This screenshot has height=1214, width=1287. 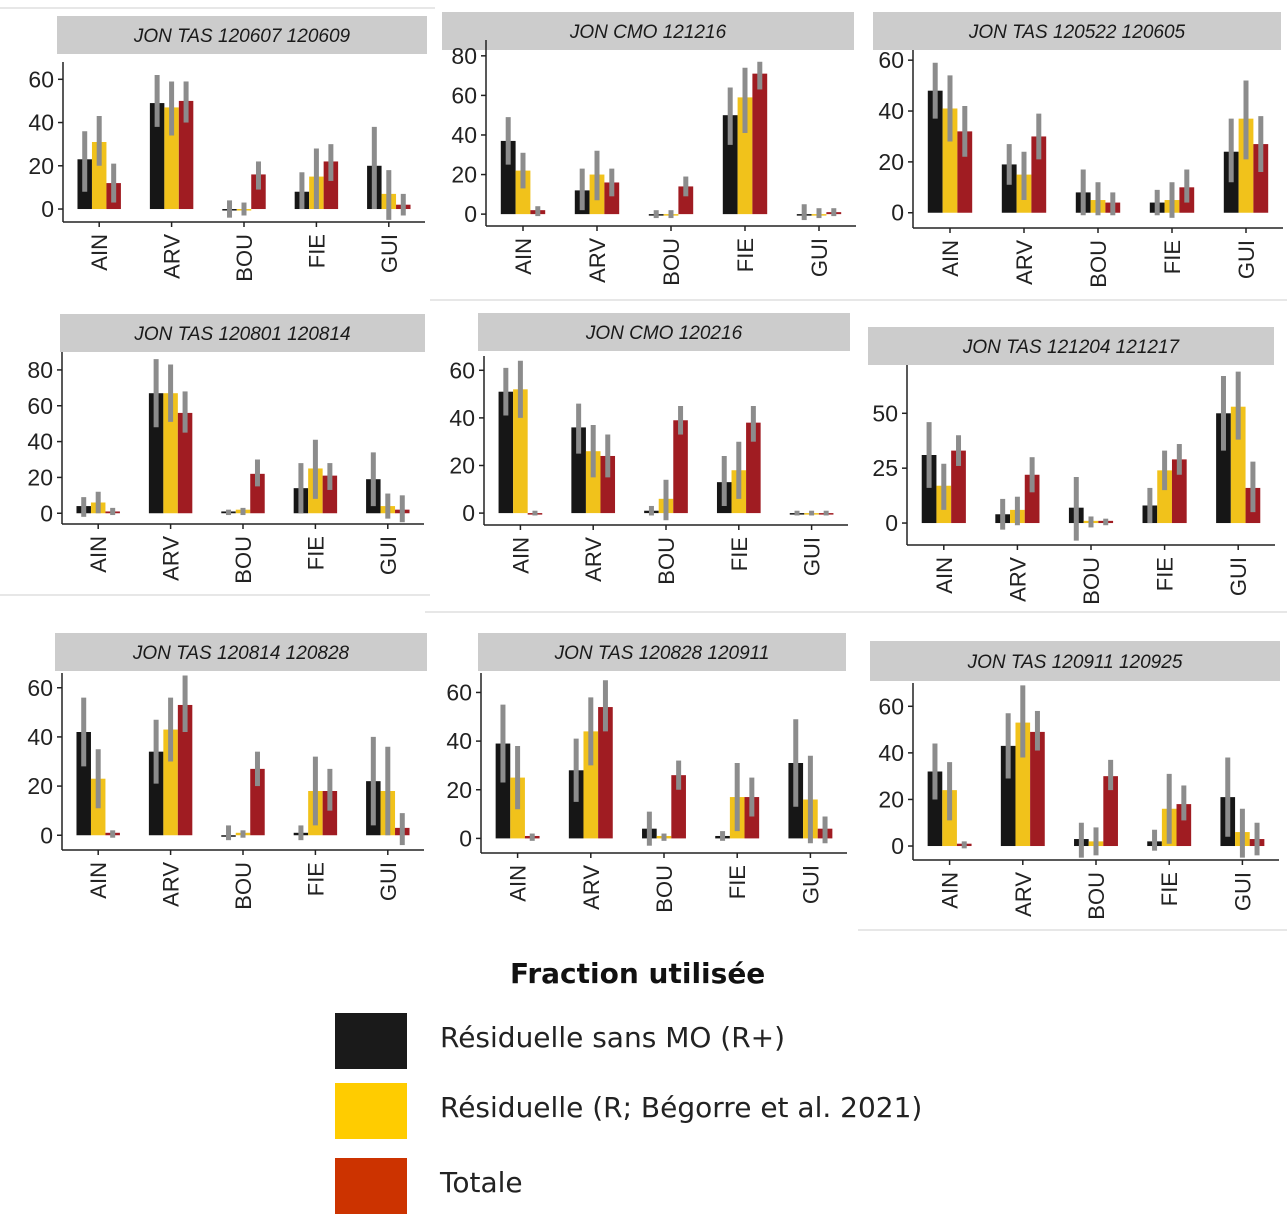 What do you see at coordinates (241, 334) in the screenshot?
I see `panel-title: JON TAS 120801 120814` at bounding box center [241, 334].